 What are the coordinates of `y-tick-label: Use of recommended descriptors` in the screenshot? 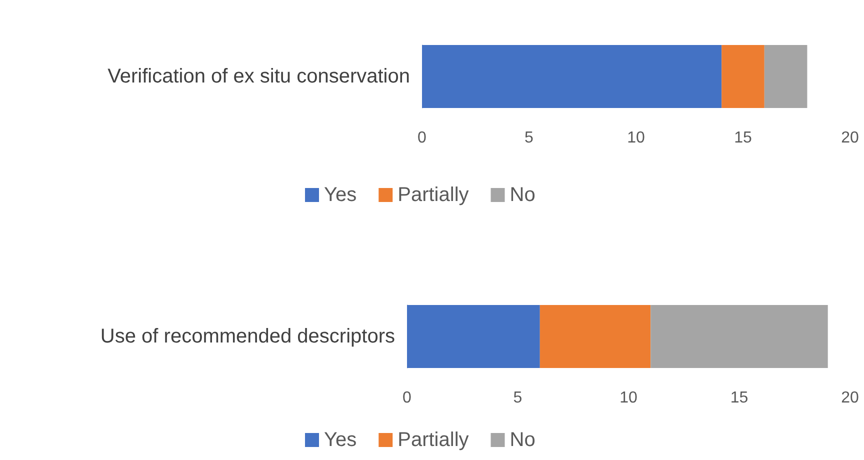 It's located at (247, 337).